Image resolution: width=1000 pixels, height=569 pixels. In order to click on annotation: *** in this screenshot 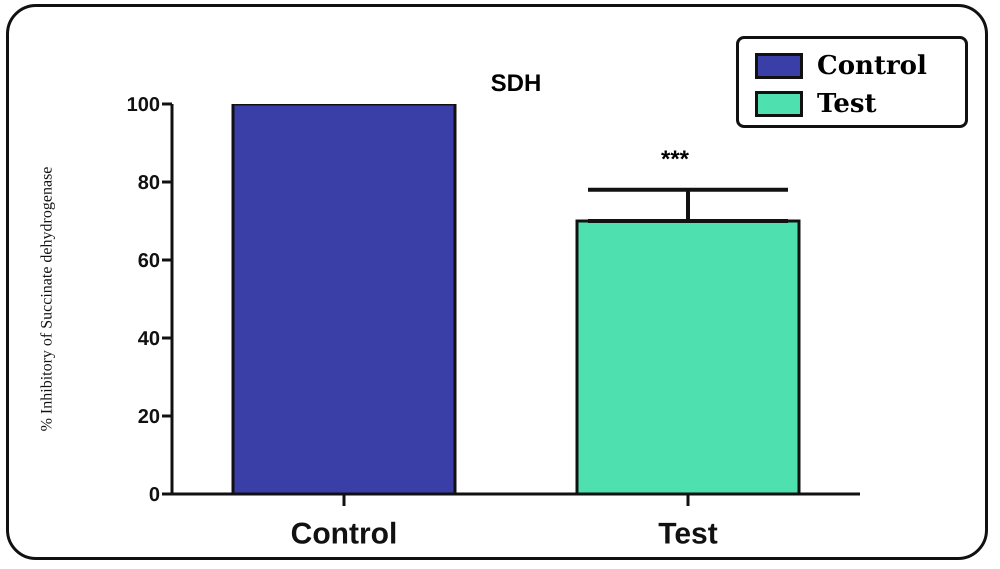, I will do `click(675, 160)`.